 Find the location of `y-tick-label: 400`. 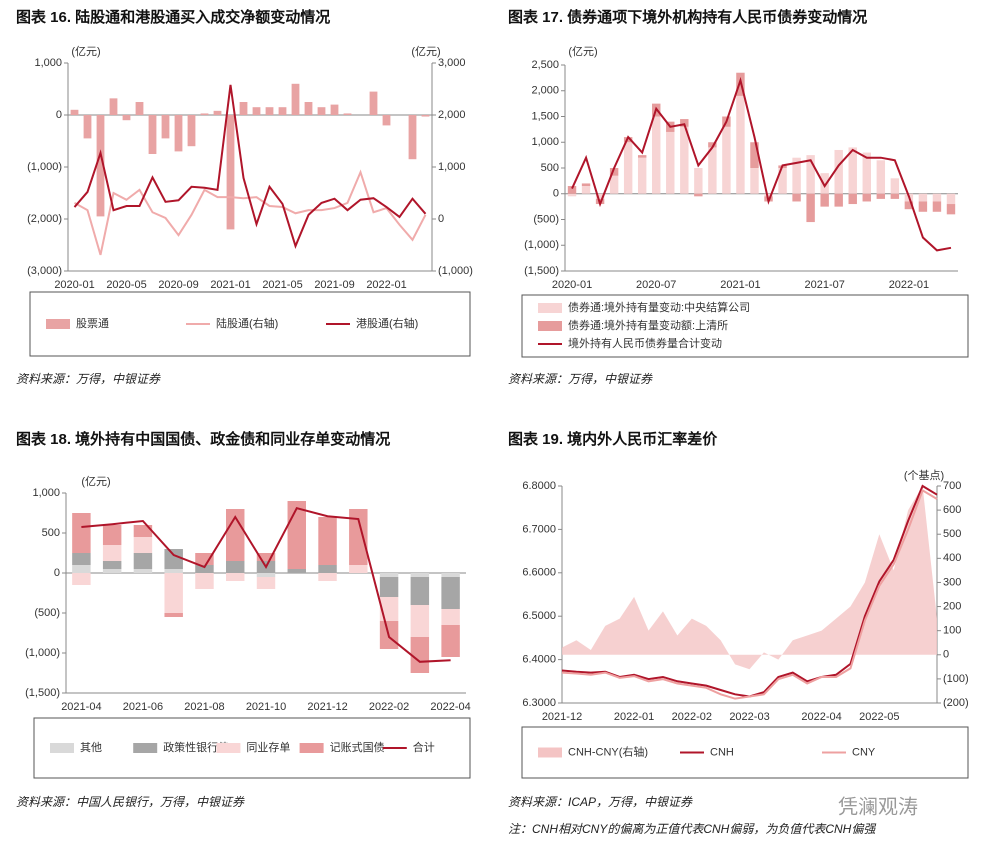

y-tick-label: 400 is located at coordinates (952, 558).